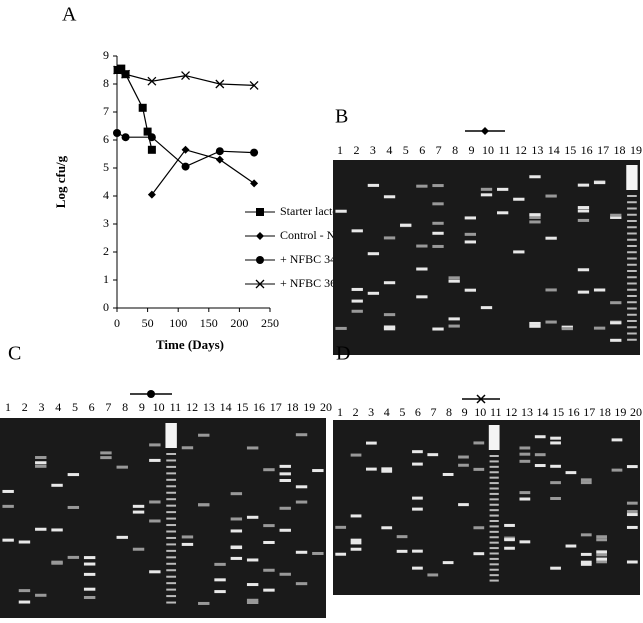 This screenshot has width=643, height=623. Describe the element at coordinates (106, 223) in the screenshot. I see `y-tick-label: 3` at that location.